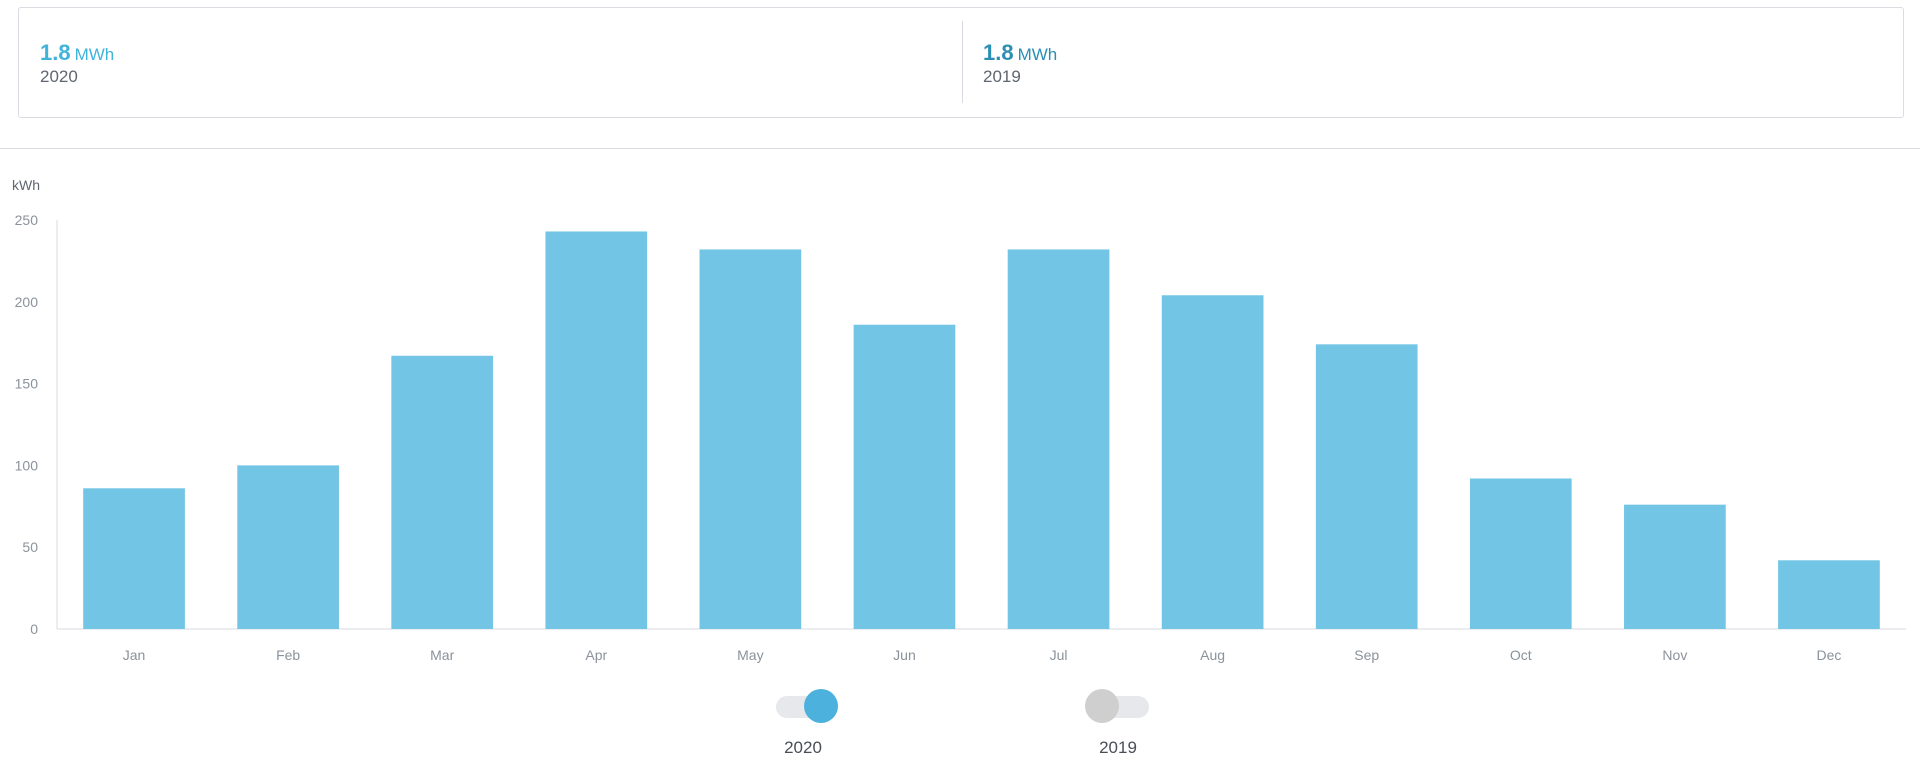 The image size is (1920, 776). I want to click on bar-jan, so click(134, 558).